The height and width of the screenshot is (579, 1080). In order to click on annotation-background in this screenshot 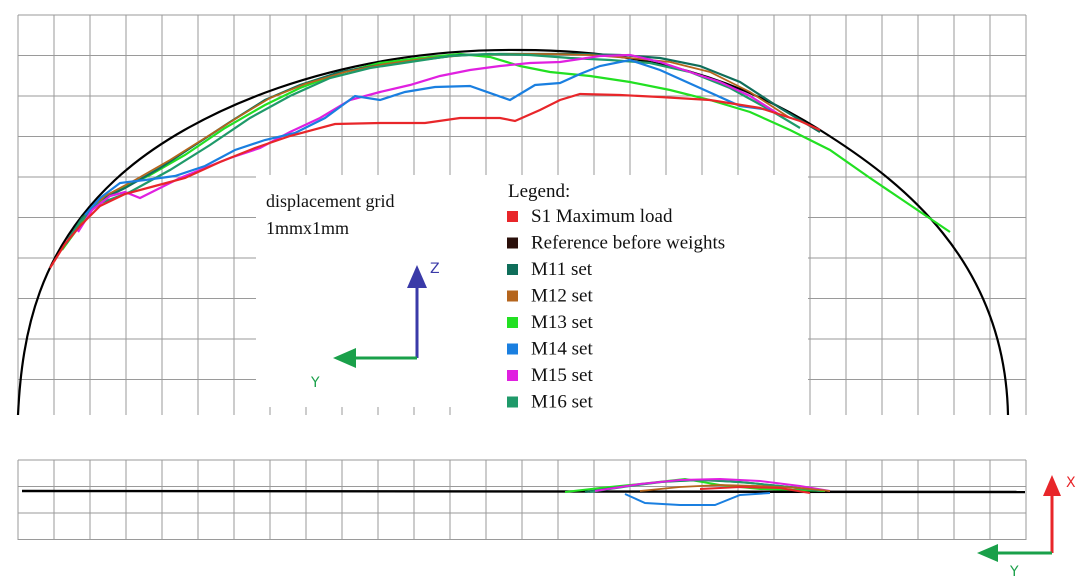, I will do `click(370, 291)`.